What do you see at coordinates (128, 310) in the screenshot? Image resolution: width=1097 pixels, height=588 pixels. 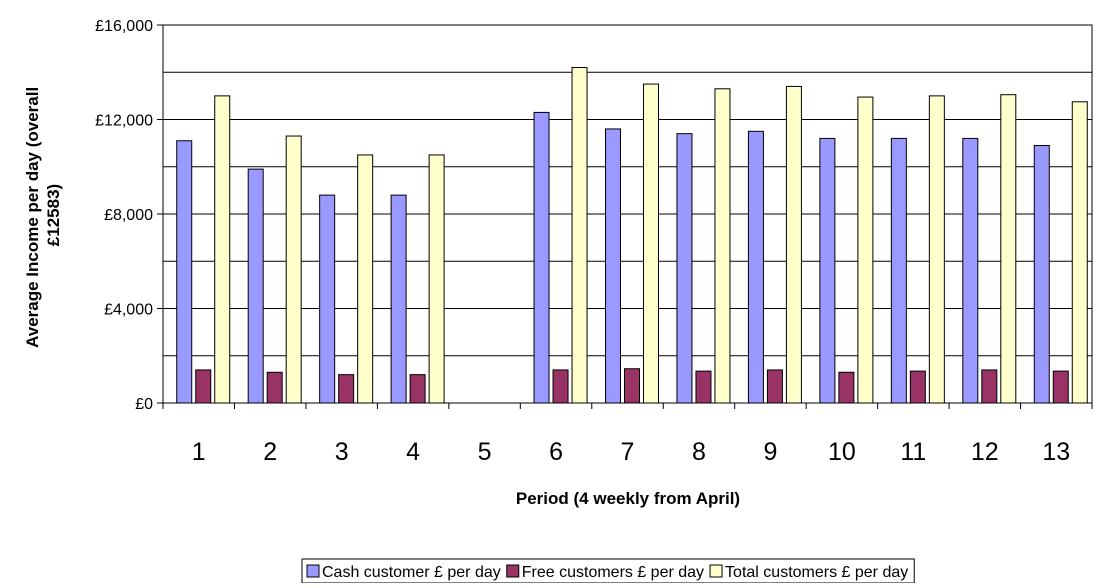 I see `y-tick-label: £4,000` at bounding box center [128, 310].